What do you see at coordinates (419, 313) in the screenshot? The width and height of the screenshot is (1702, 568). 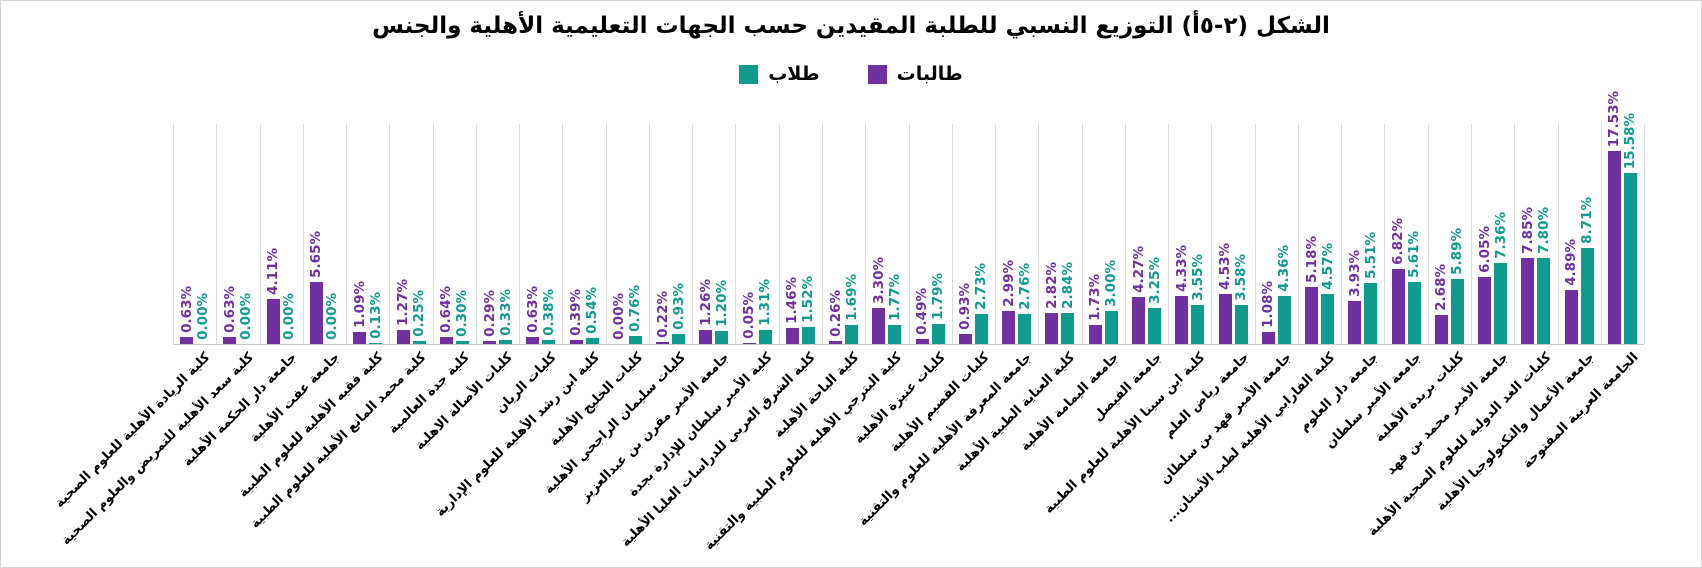 I see `bar-value-label-males: 0.25%` at bounding box center [419, 313].